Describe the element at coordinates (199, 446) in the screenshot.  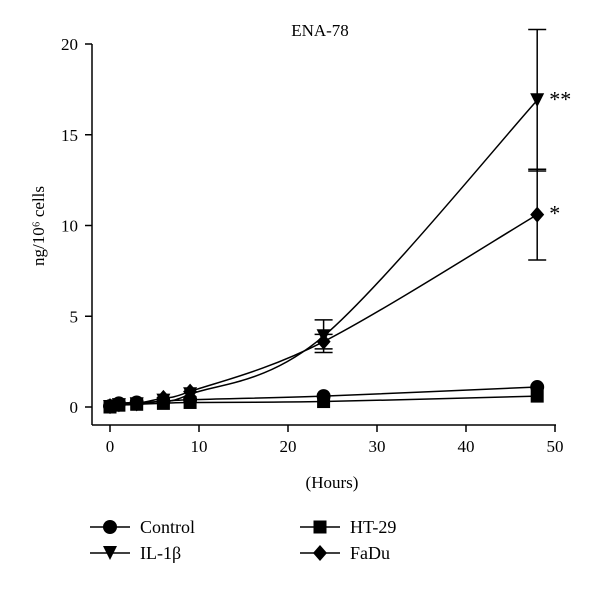
I see `x-tick-label: 10` at that location.